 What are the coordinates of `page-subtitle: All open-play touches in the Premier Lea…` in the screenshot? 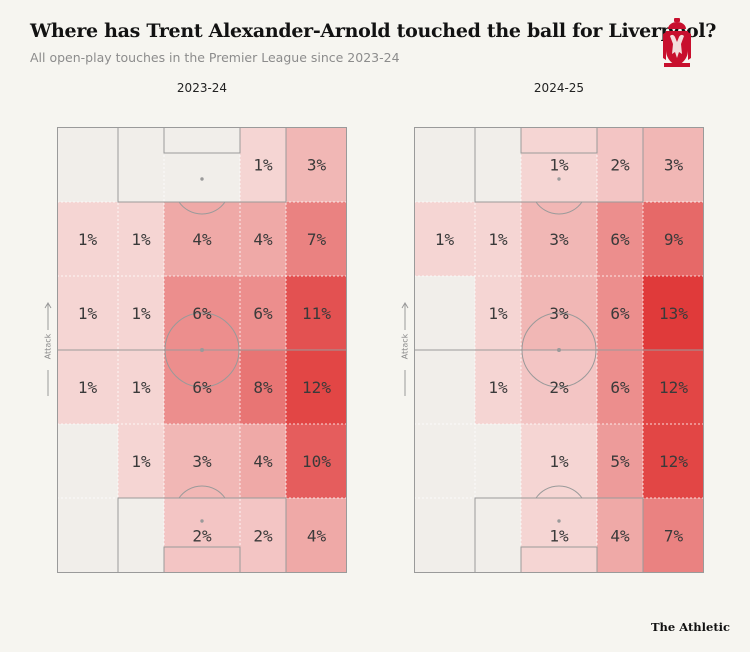 It's located at (215, 57).